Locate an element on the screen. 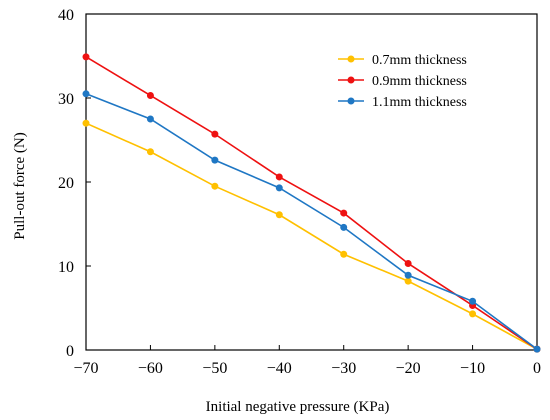  x-tick-label: −40 is located at coordinates (279, 368).